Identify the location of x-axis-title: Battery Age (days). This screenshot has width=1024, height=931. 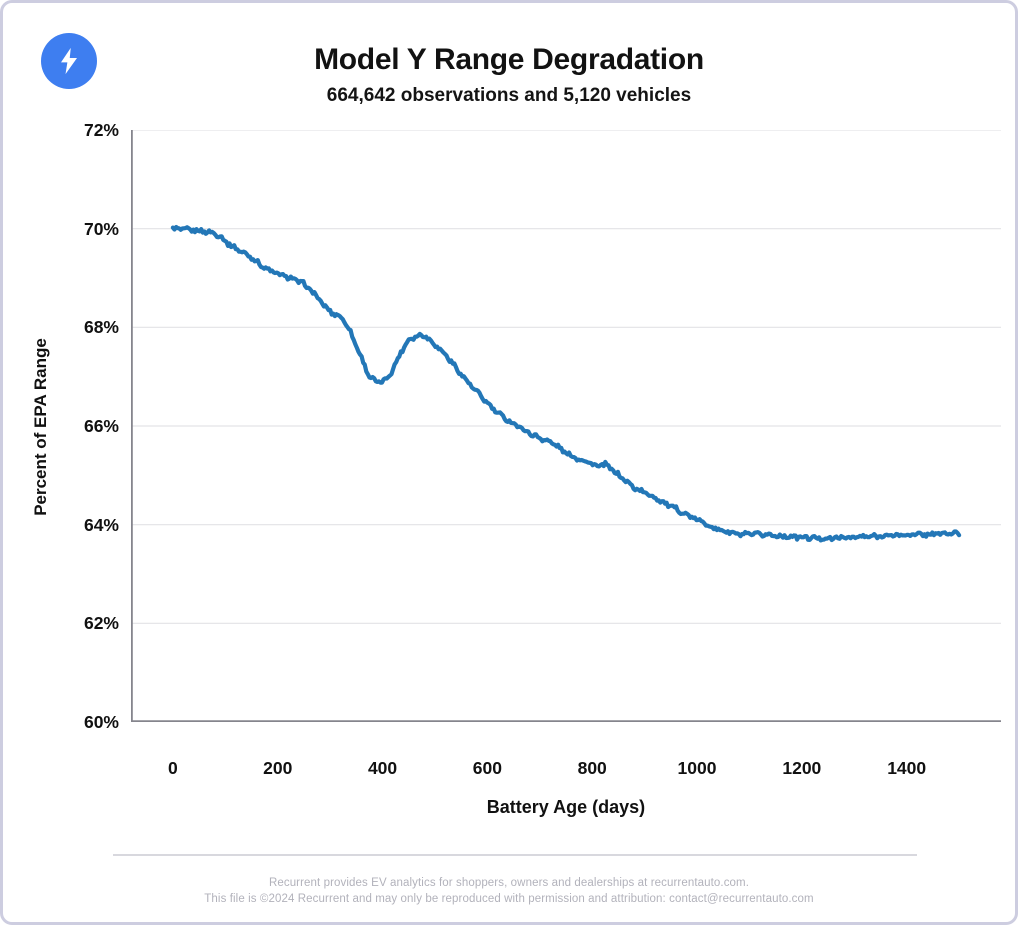
(566, 807).